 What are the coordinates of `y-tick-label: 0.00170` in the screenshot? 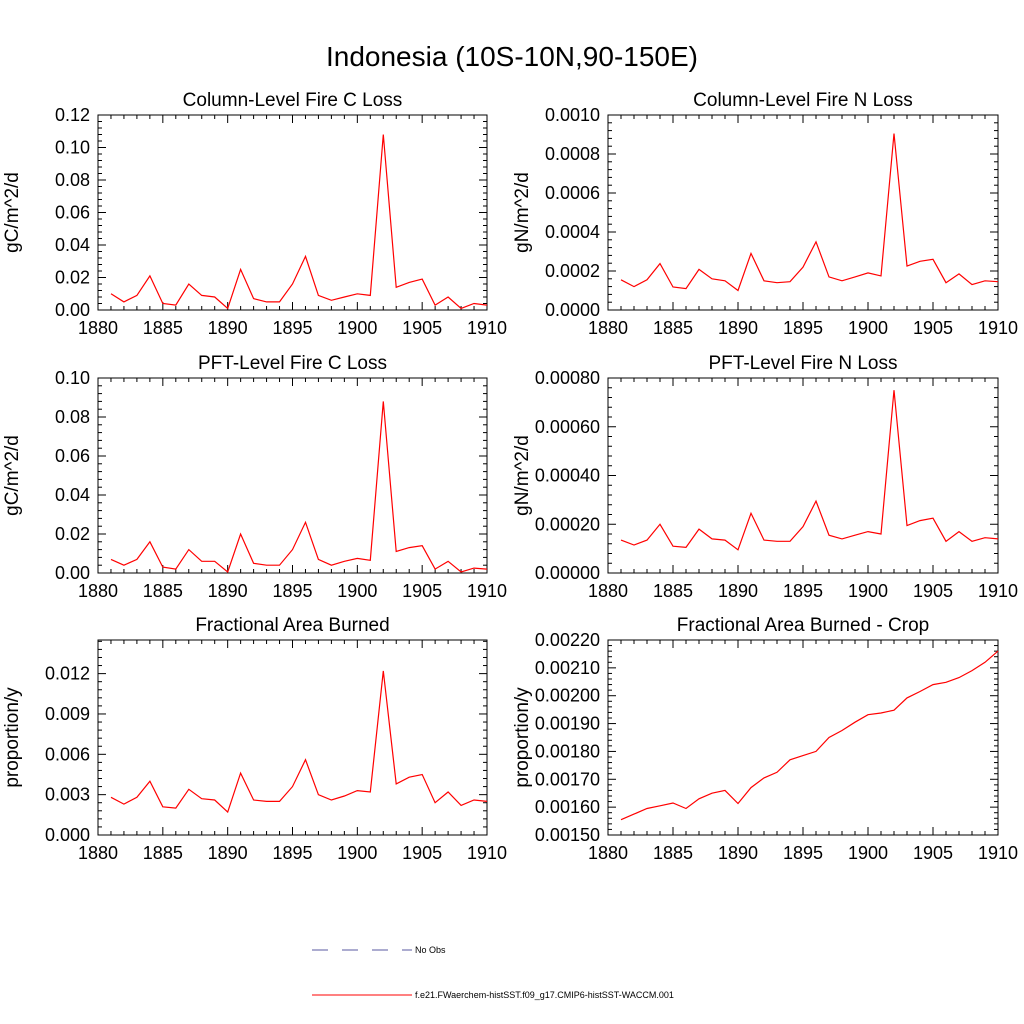 It's located at (567, 779).